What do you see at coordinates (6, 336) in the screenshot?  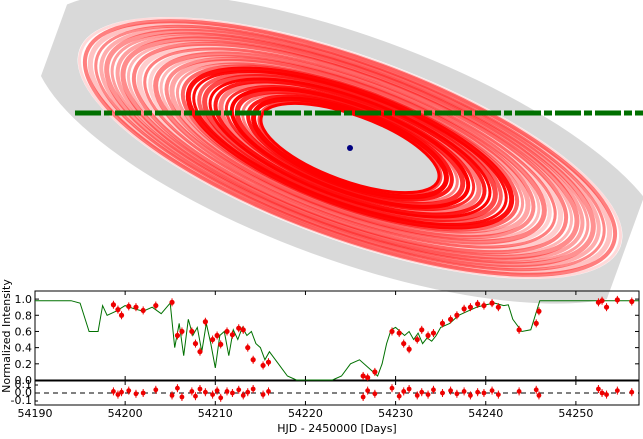 I see `ylabel: Normalized Intensity` at bounding box center [6, 336].